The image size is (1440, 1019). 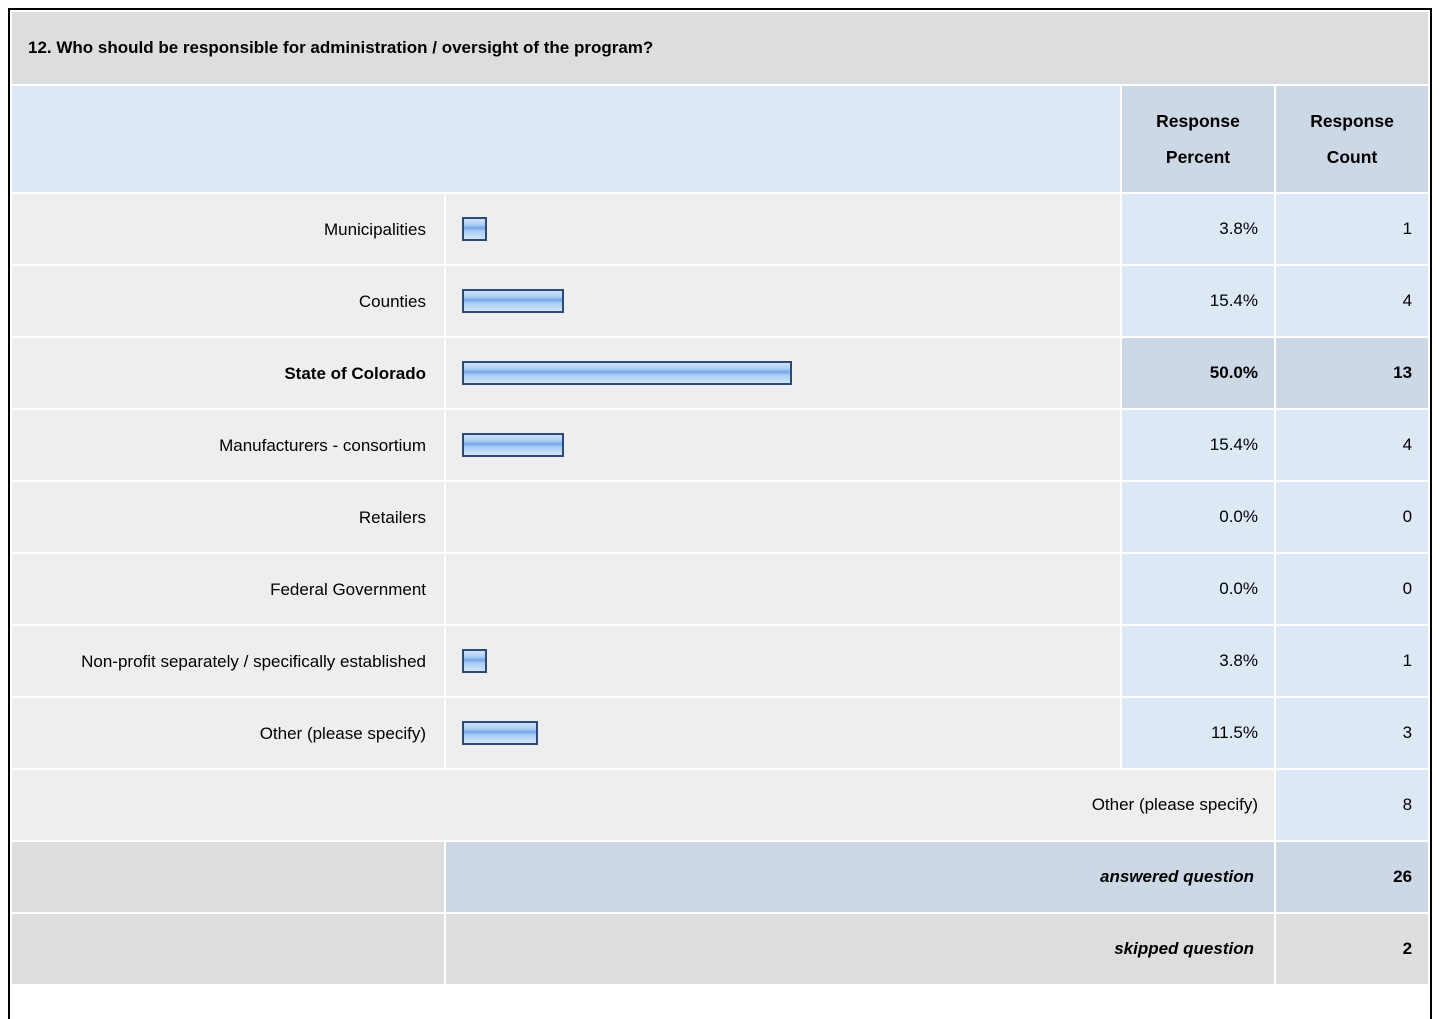 I want to click on other-count: 8, so click(x=1352, y=805).